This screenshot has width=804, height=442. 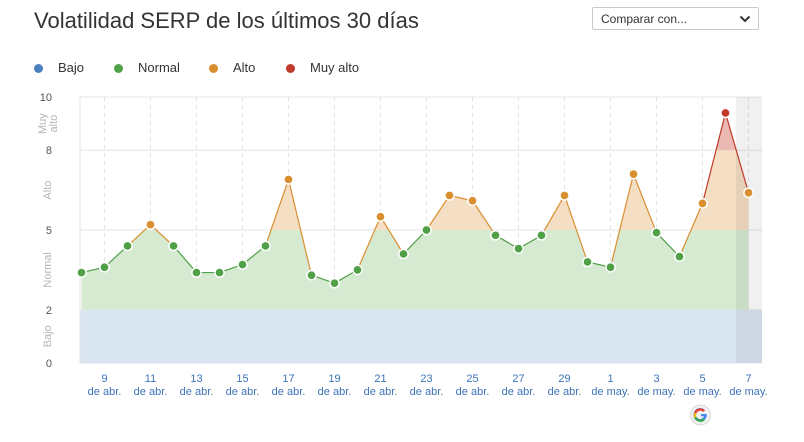 What do you see at coordinates (49, 231) in the screenshot?
I see `y-tick-label: 5` at bounding box center [49, 231].